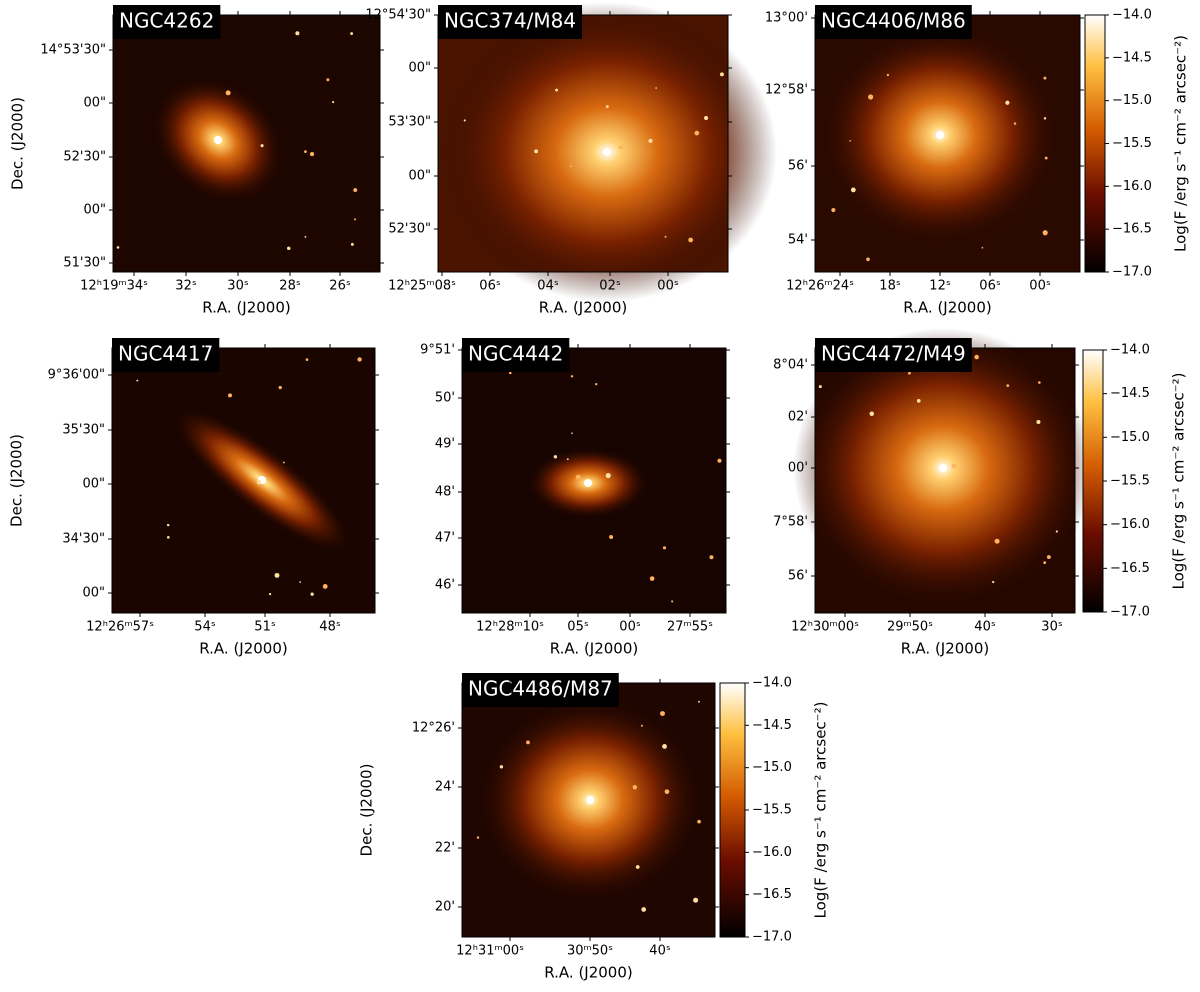 The height and width of the screenshot is (992, 1200). What do you see at coordinates (890, 286) in the screenshot?
I see `x-tick-label: 18ˢ` at bounding box center [890, 286].